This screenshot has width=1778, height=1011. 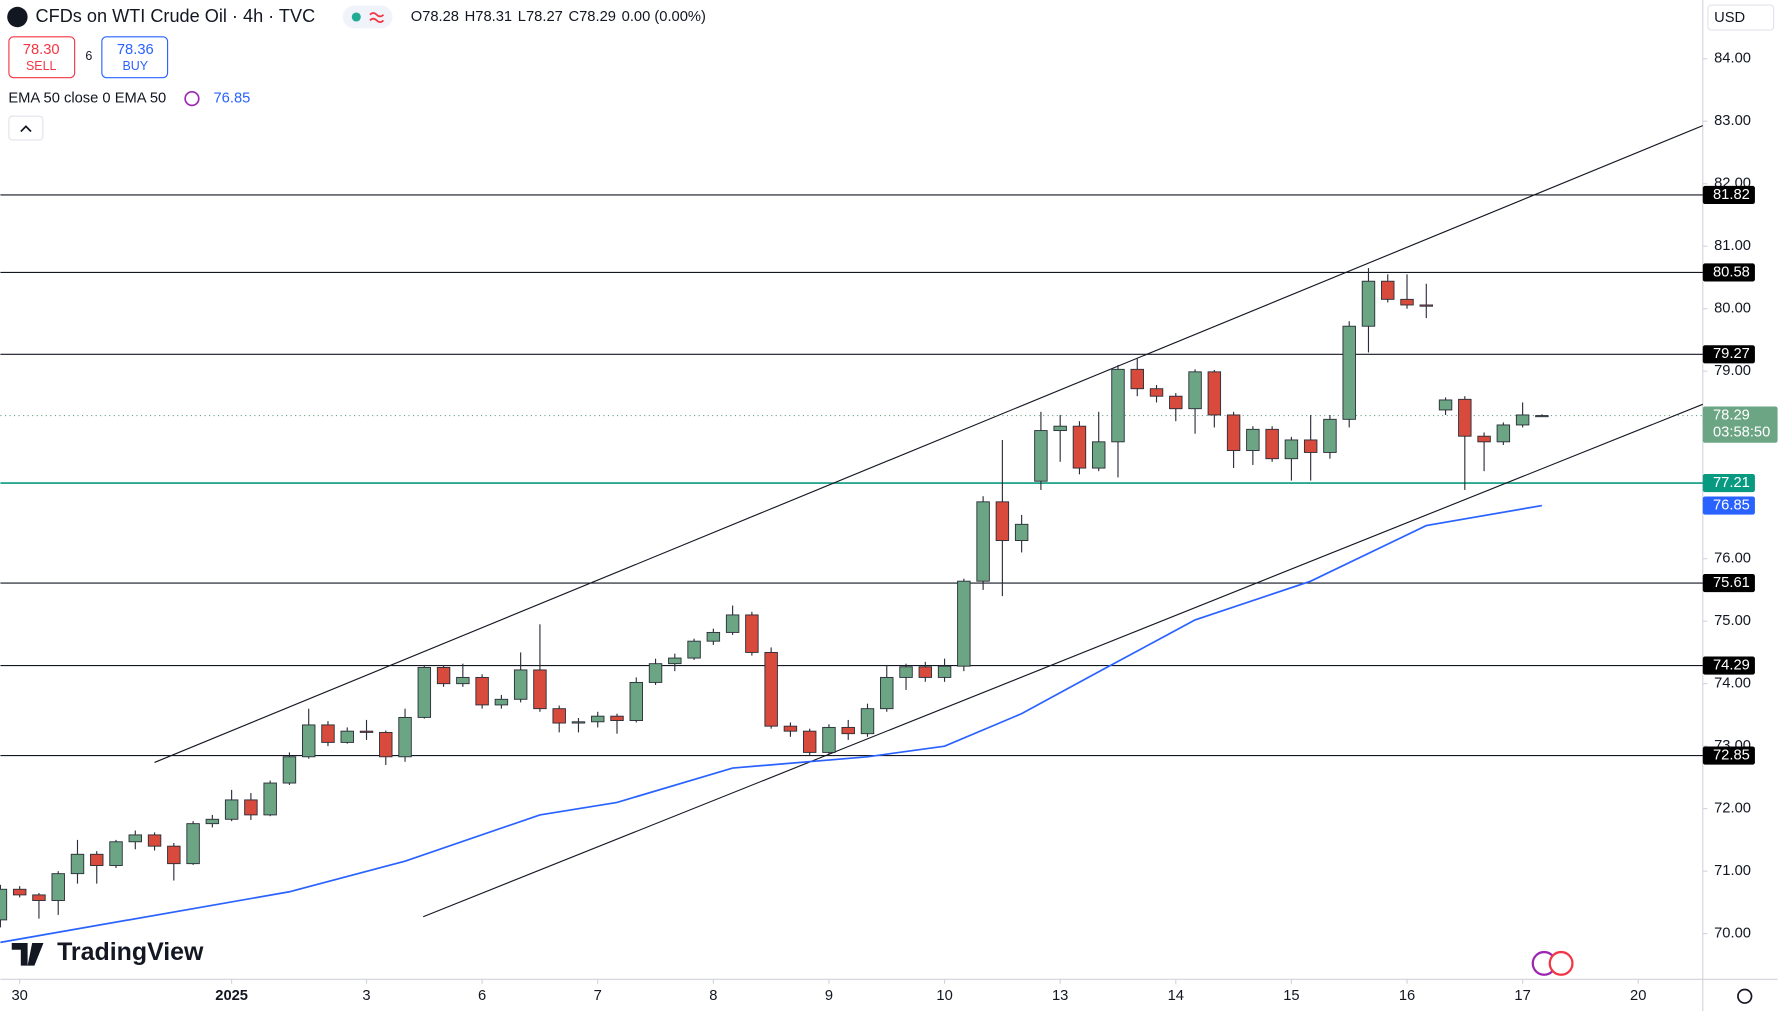 What do you see at coordinates (1745, 996) in the screenshot?
I see `settings-icon` at bounding box center [1745, 996].